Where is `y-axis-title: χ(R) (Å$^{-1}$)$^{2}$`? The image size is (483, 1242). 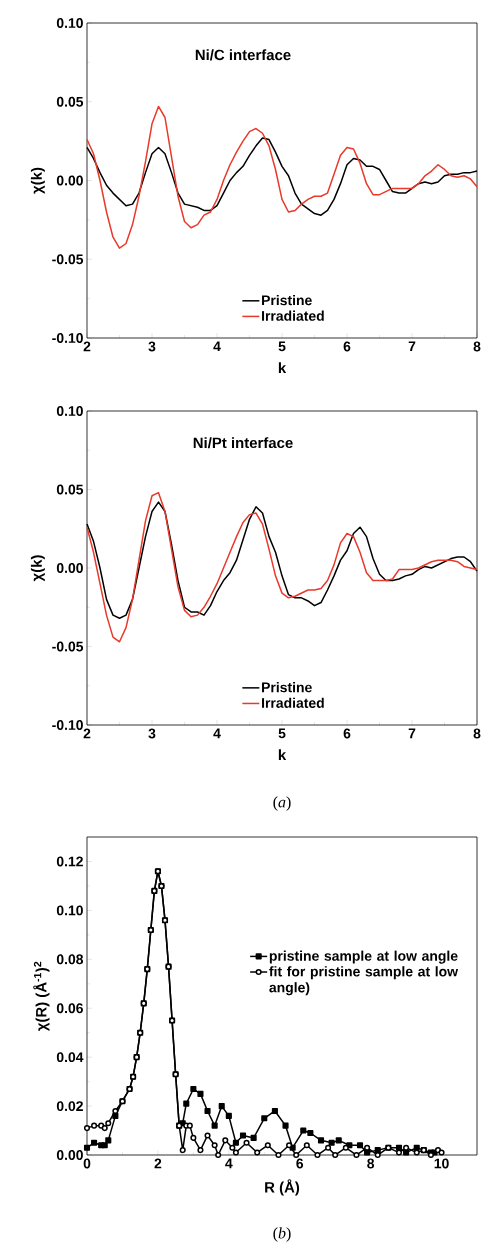 y-axis-title: χ(R) (Å$^{-1}$)$^{2}$ is located at coordinates (41, 996).